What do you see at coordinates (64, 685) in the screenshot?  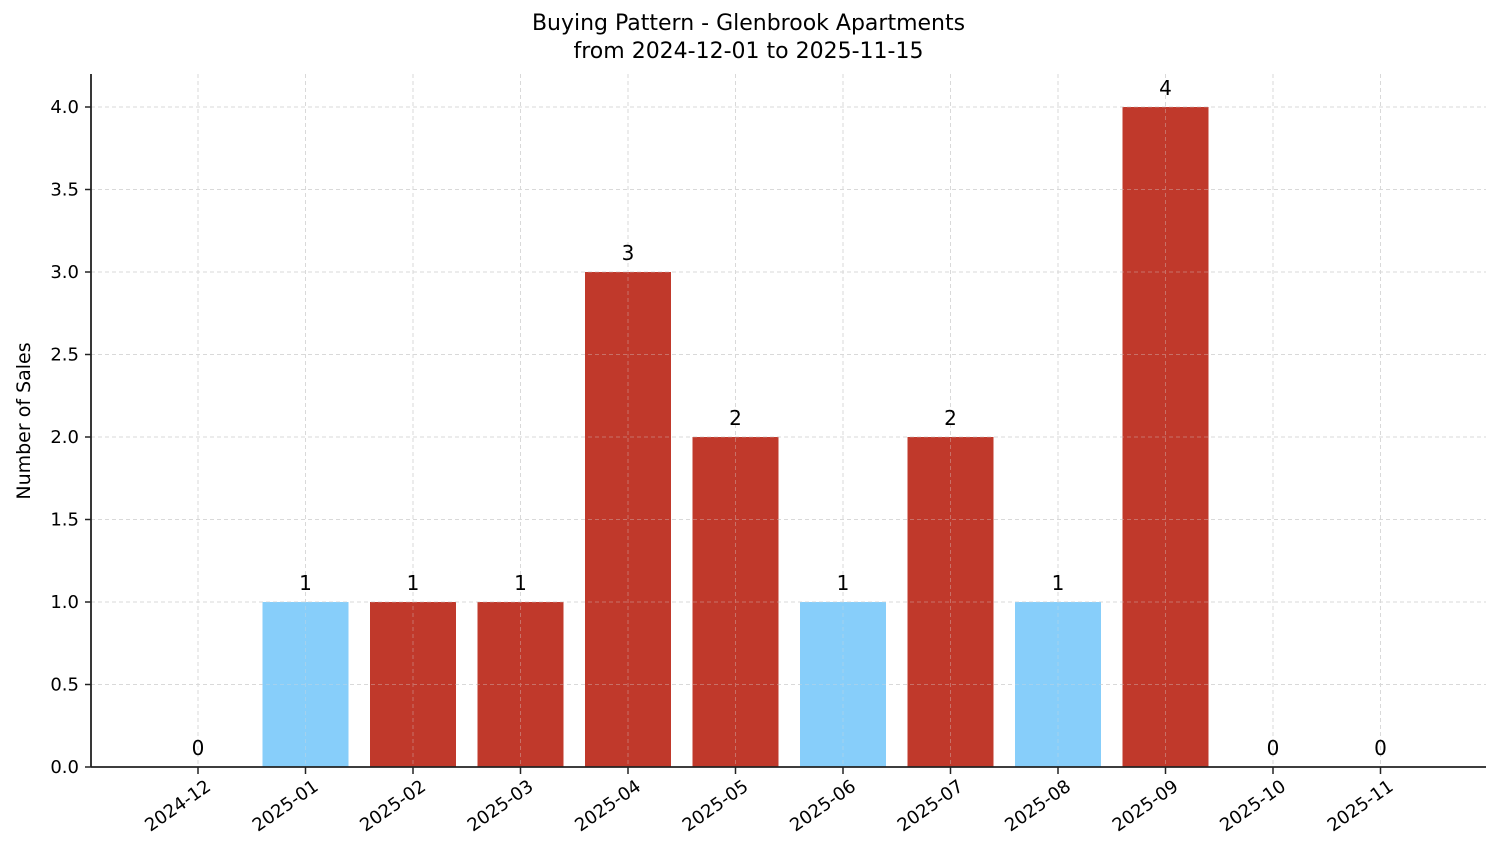 I see `y-tick-label: 0.5` at bounding box center [64, 685].